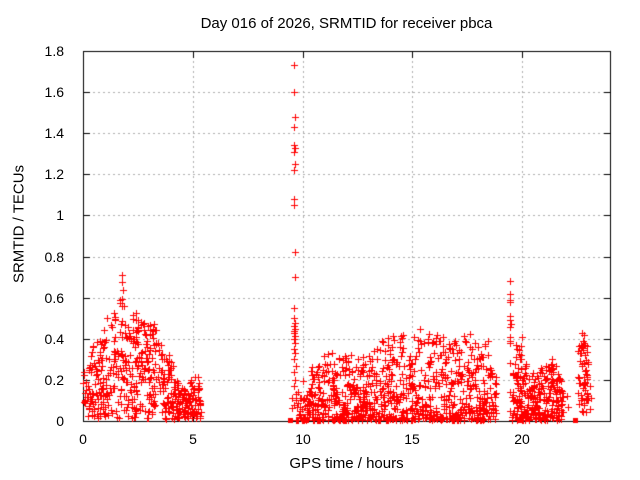 The height and width of the screenshot is (480, 640). What do you see at coordinates (54, 92) in the screenshot?
I see `y-tick-label: 1.6` at bounding box center [54, 92].